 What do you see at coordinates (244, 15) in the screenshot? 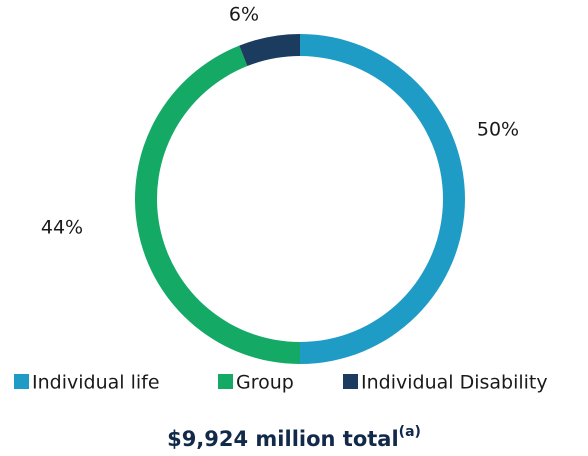
I see `value-label: 6%` at bounding box center [244, 15].